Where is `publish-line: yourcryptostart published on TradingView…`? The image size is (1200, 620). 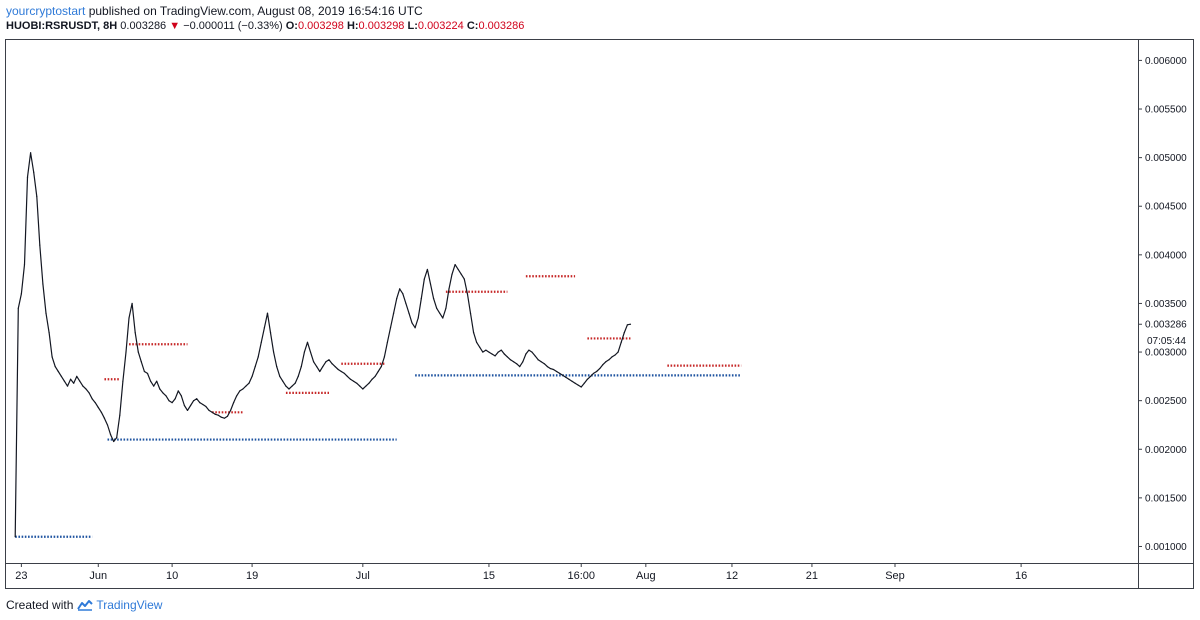
publish-line: yourcryptostart published on TradingView… is located at coordinates (214, 11).